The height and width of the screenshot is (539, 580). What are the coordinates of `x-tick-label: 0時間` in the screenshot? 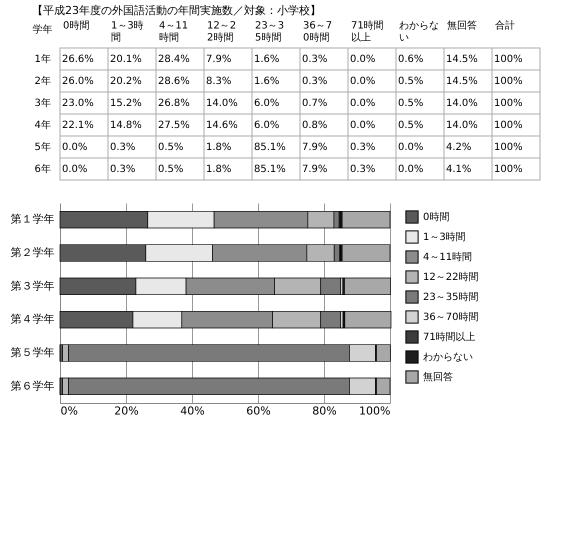 It's located at (76, 26).